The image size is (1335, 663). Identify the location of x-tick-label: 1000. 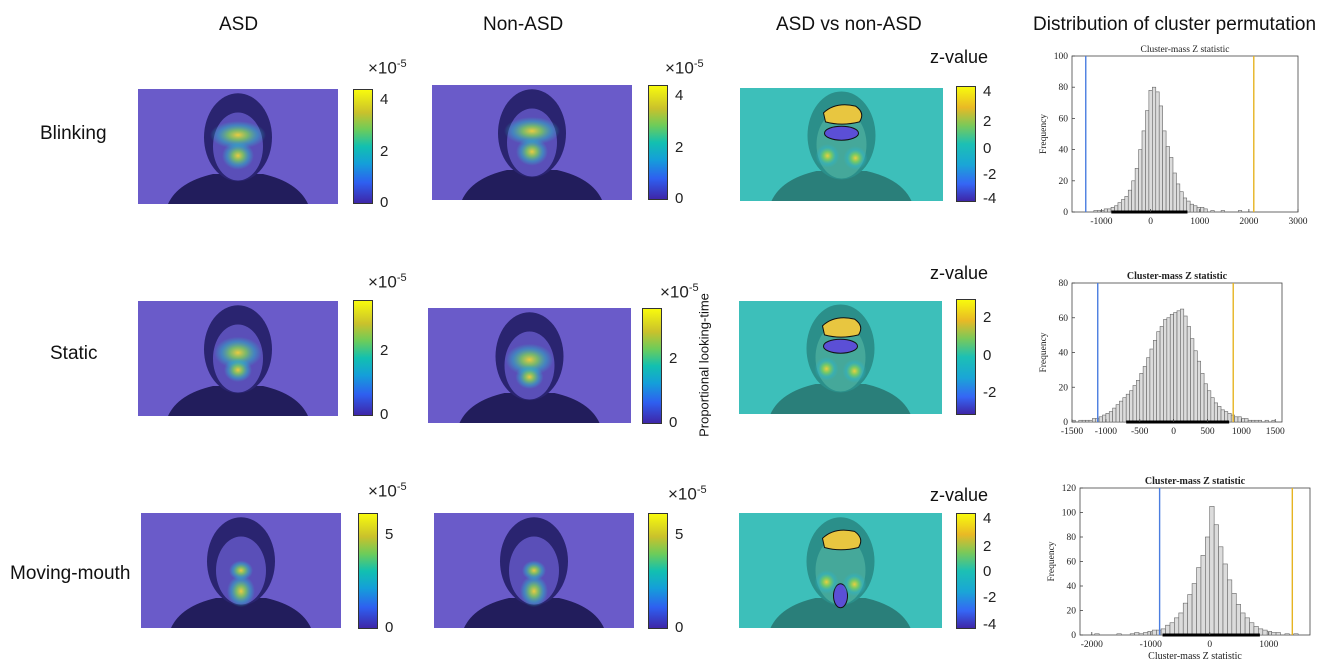
(1268, 645).